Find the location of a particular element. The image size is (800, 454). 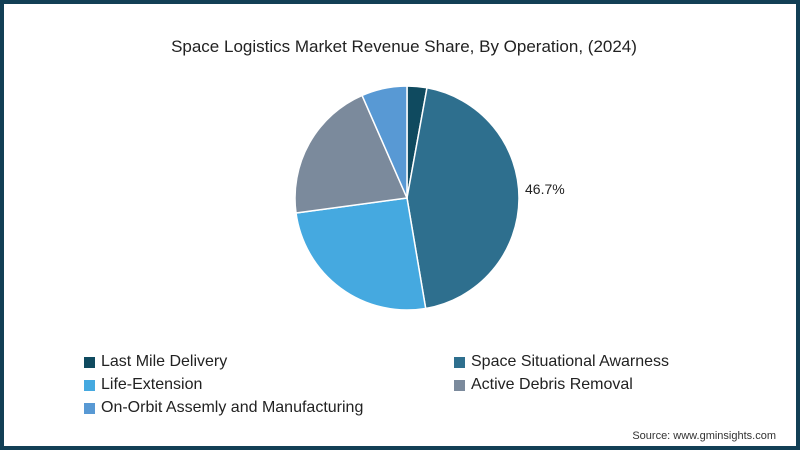

legend-label: Life-Extension is located at coordinates (152, 384).